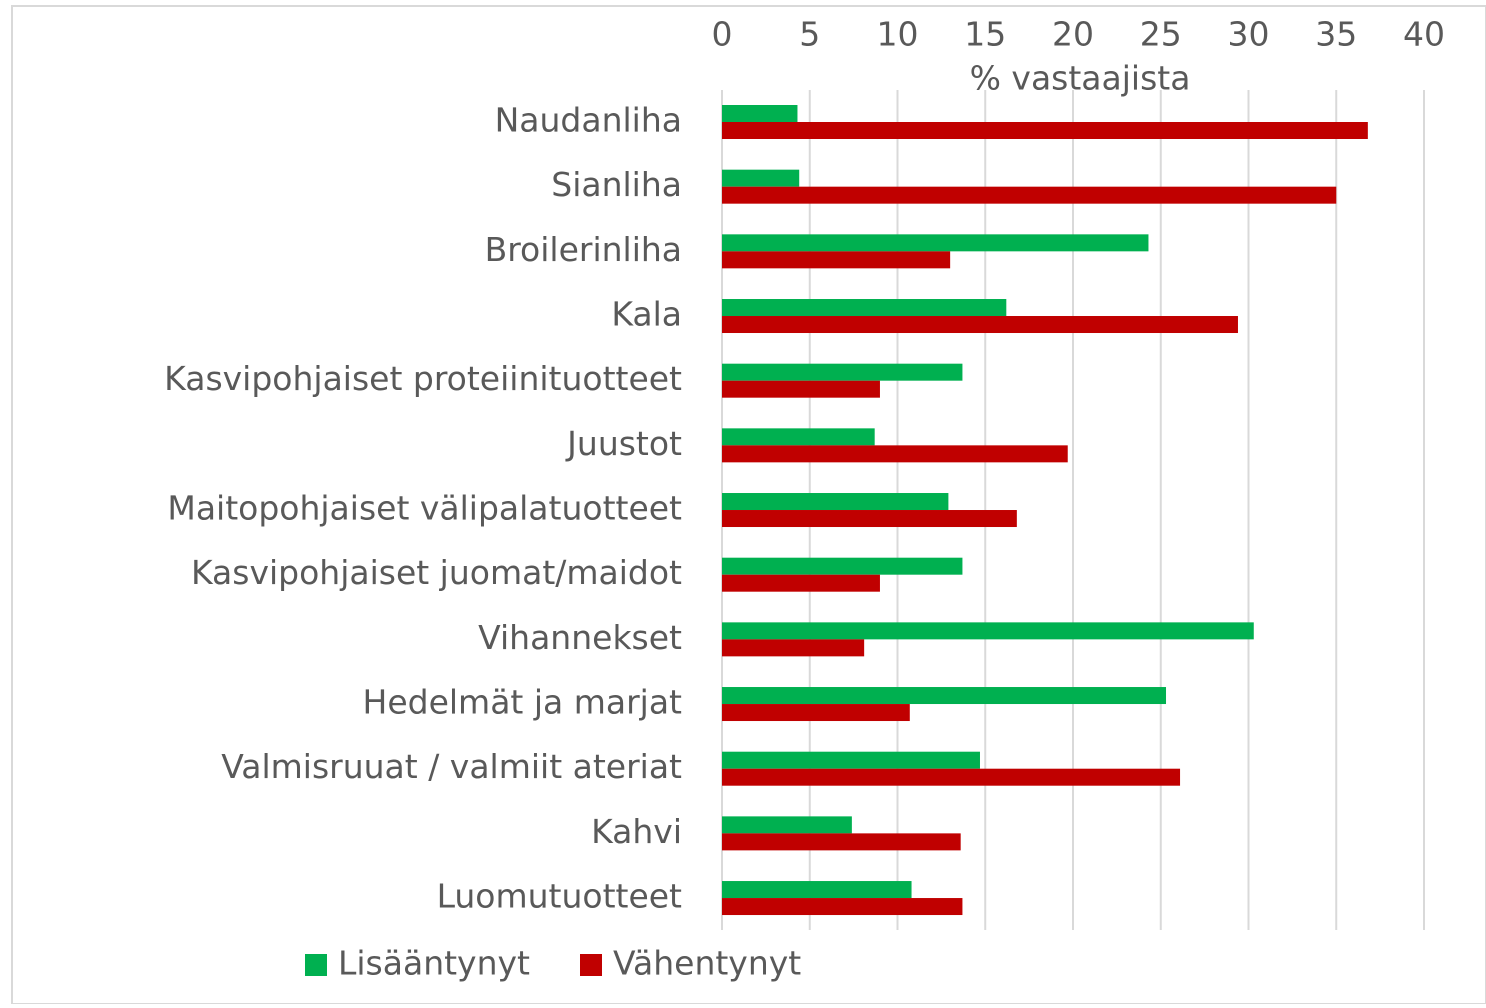 The image size is (1486, 1008). Describe the element at coordinates (523, 702) in the screenshot. I see `y-tick-label: Hedelmät ja marjat` at that location.